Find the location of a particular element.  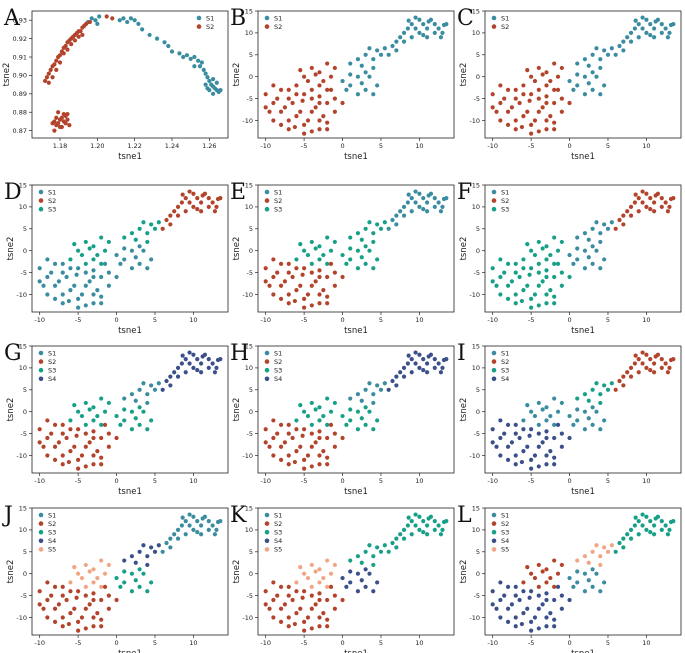

data-points is located at coordinates (356, 75).